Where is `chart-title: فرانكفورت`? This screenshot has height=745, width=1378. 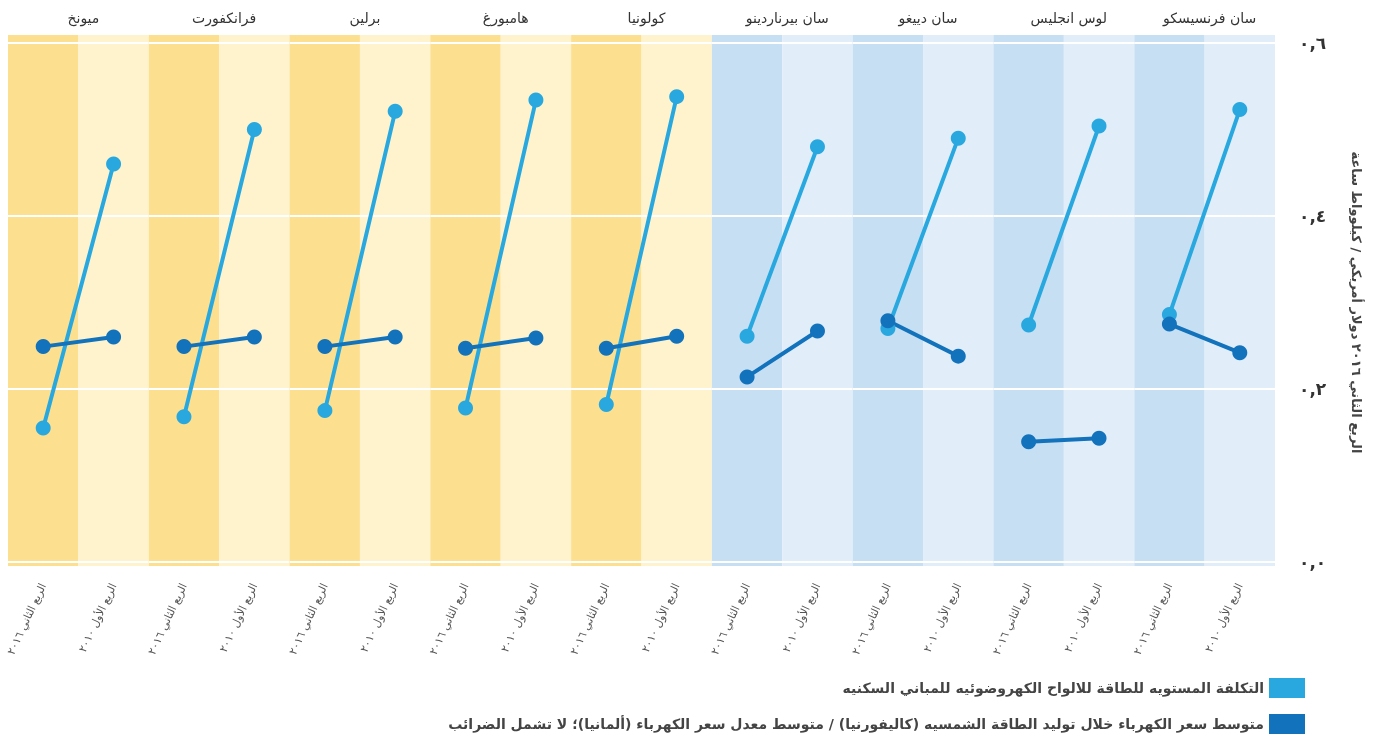 chart-title: فرانكفورت is located at coordinates (224, 18).